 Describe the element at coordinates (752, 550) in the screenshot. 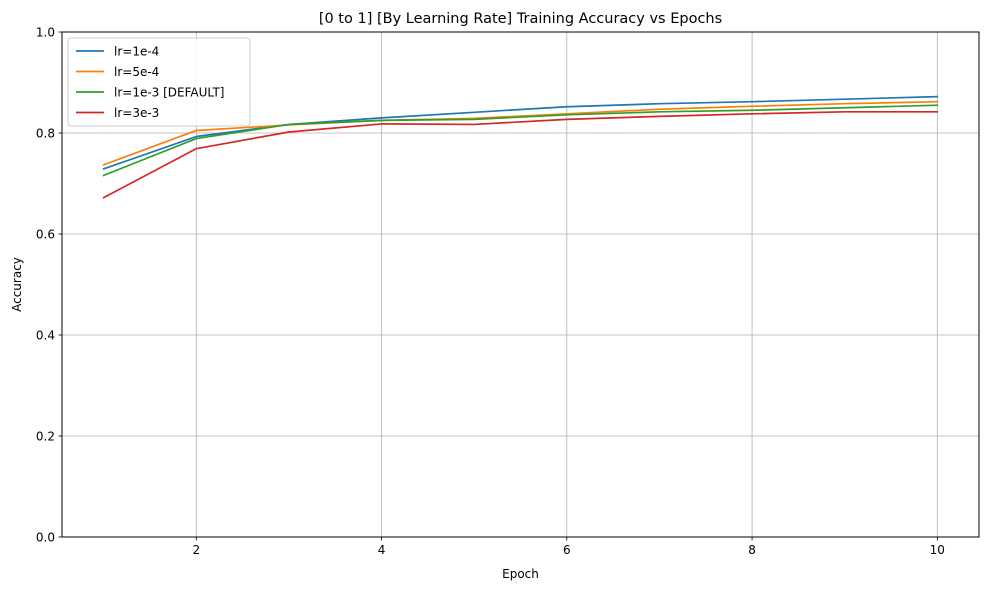

I see `x-tick-label: 8` at that location.